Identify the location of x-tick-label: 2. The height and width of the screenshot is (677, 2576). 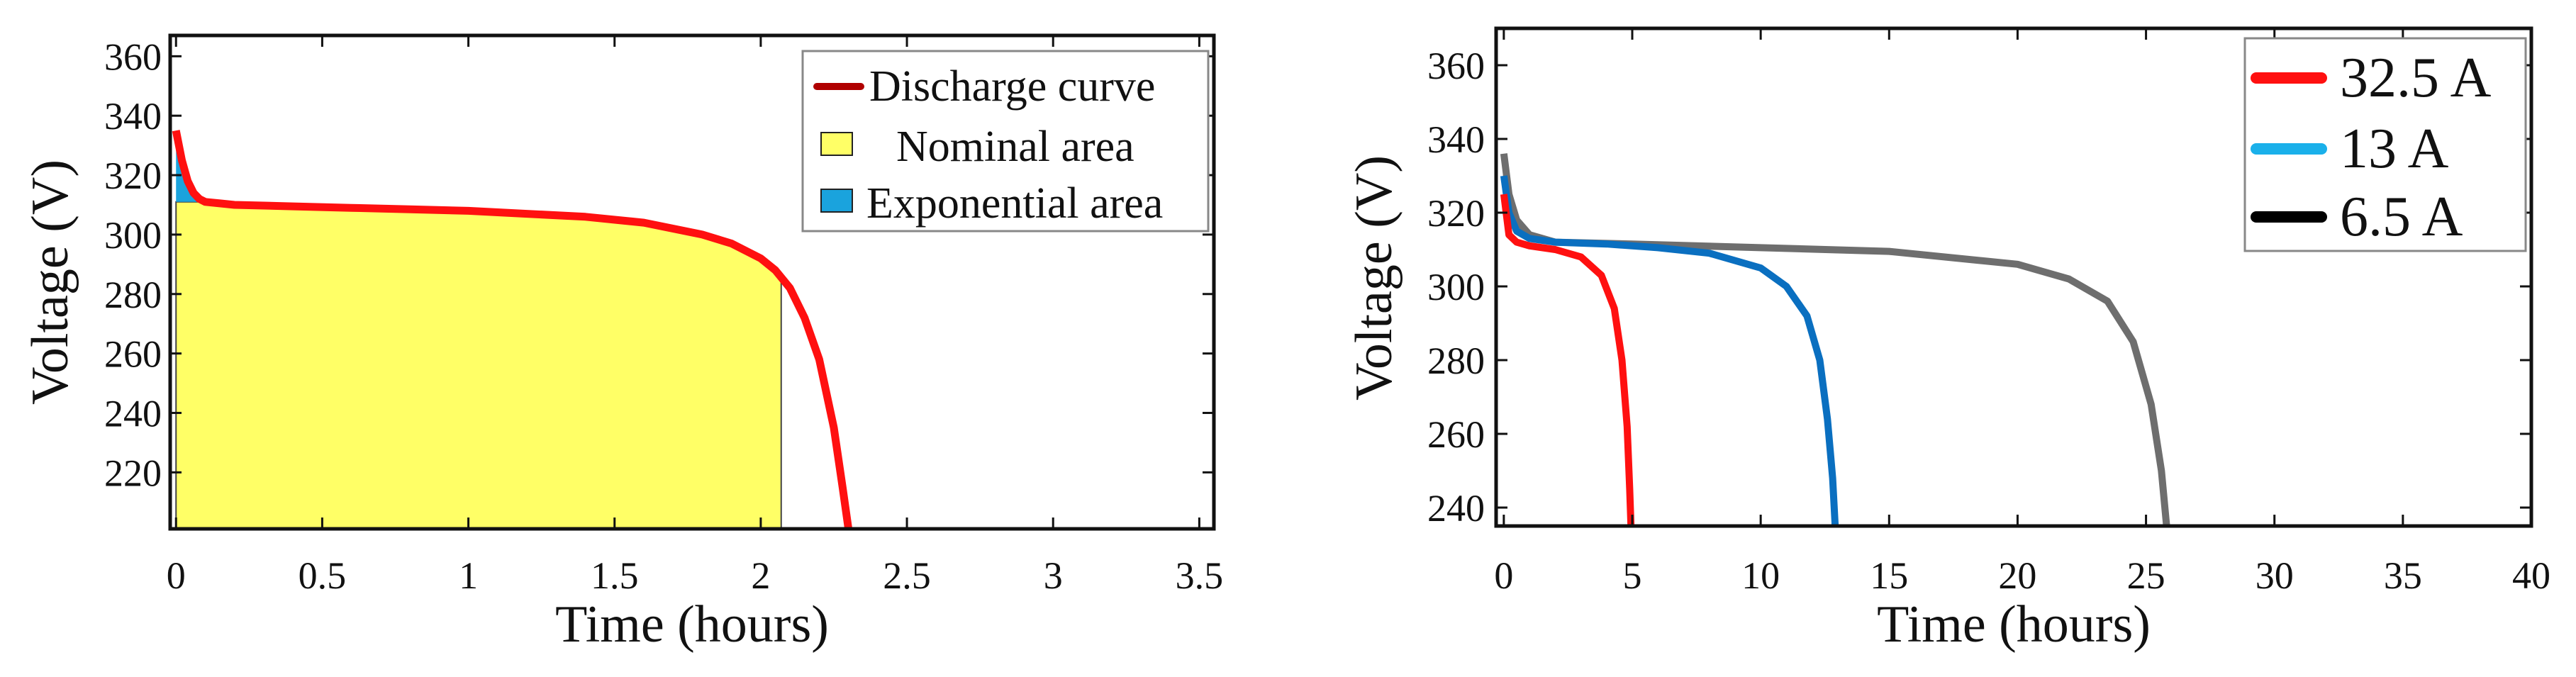
(760, 575).